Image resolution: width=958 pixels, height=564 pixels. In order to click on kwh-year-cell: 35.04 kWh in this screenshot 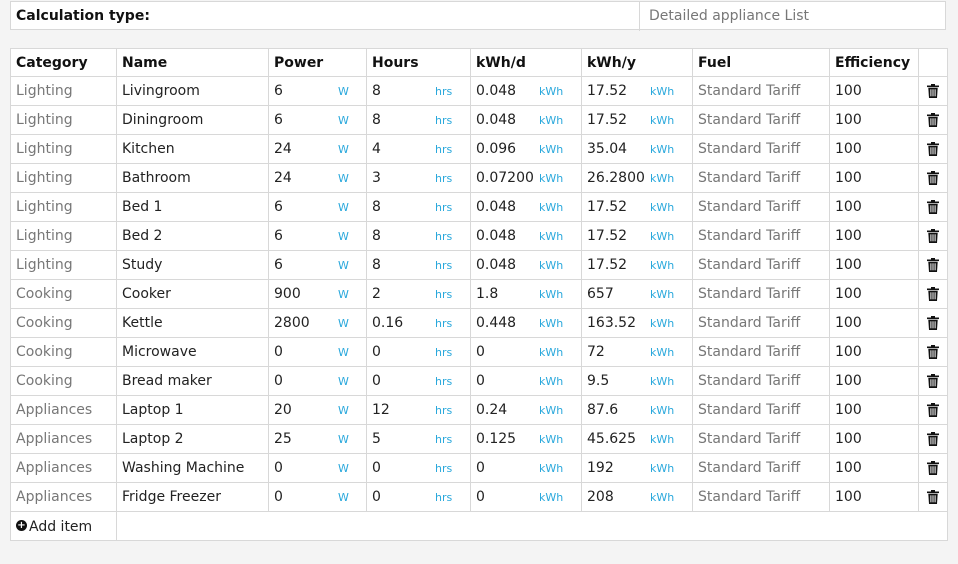, I will do `click(637, 149)`.